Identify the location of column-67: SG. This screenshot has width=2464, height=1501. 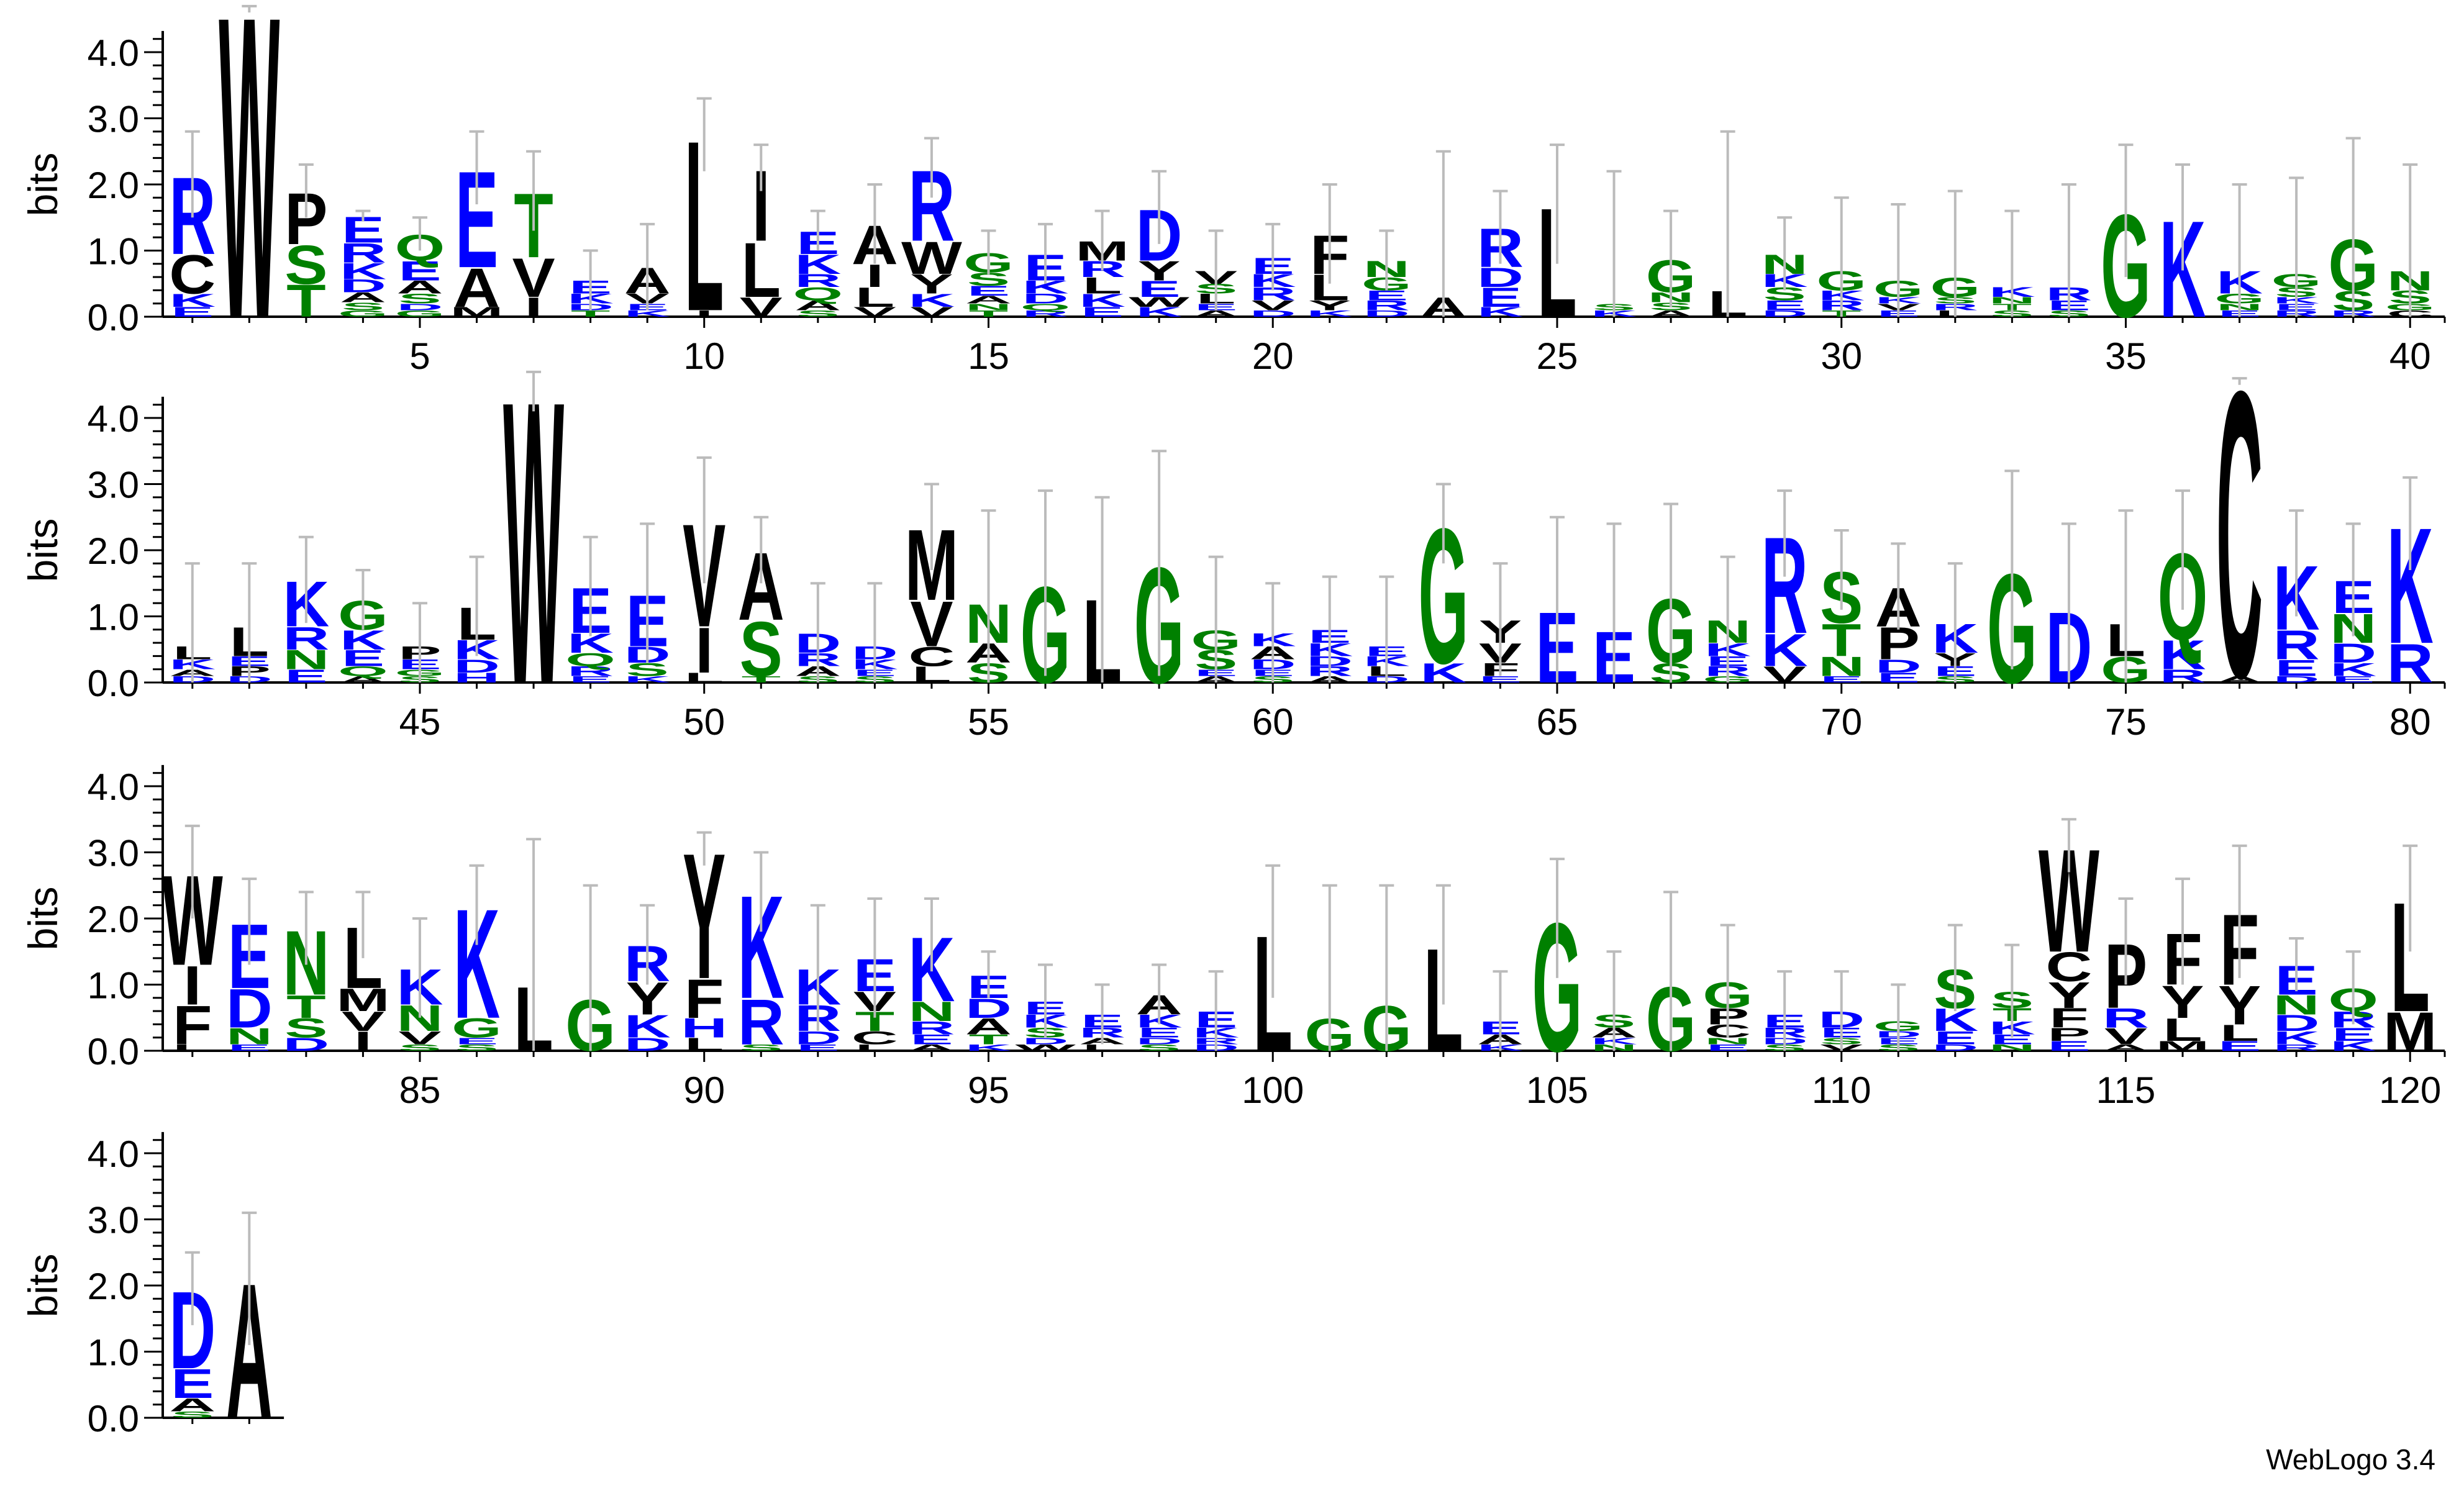
(1671, 595).